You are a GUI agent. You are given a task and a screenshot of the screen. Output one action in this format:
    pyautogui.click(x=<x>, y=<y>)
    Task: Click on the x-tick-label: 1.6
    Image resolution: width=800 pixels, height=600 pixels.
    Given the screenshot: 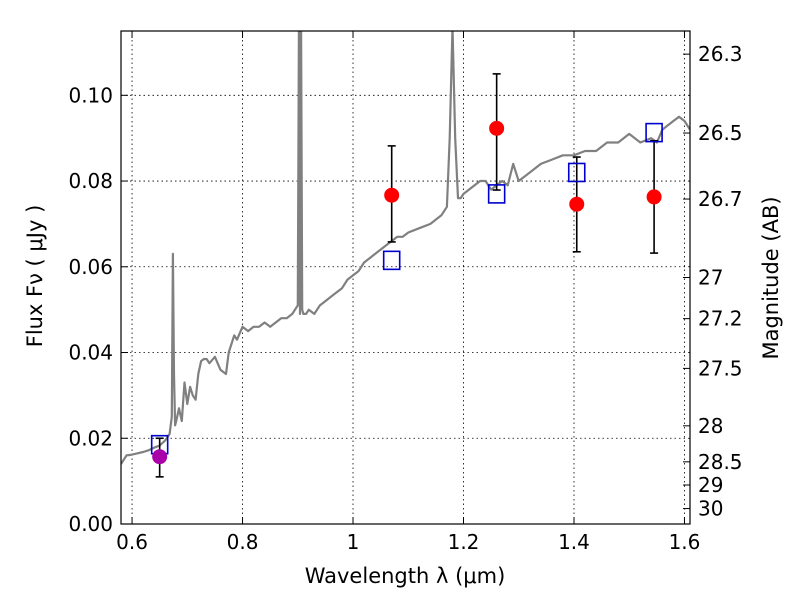 What is the action you would take?
    pyautogui.click(x=685, y=542)
    